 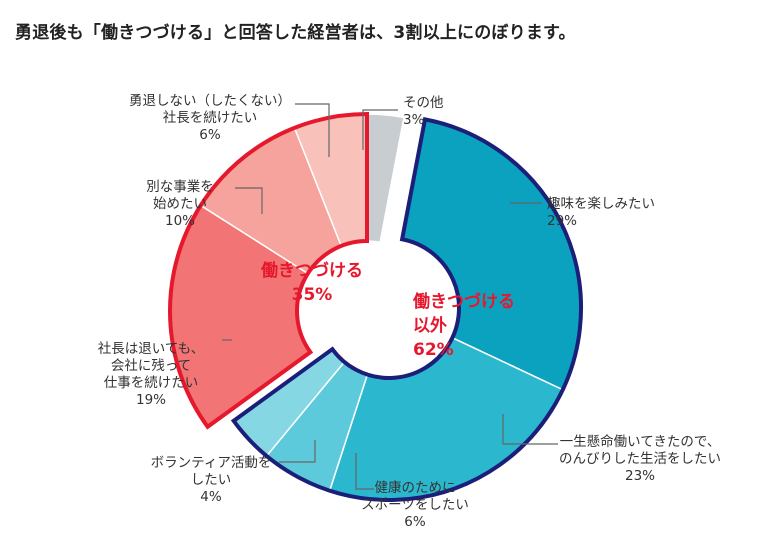 What do you see at coordinates (415, 504) in the screenshot?
I see `slice-label-3: 健康のためにスポーツをしたい 6%` at bounding box center [415, 504].